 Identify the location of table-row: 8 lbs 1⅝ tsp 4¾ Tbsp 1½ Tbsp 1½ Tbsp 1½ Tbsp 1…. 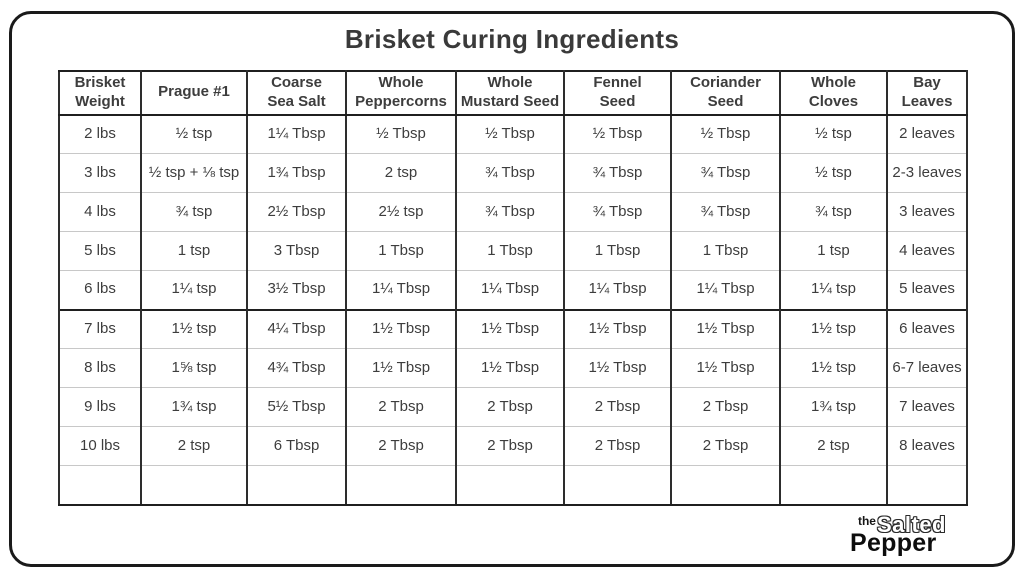
(513, 368).